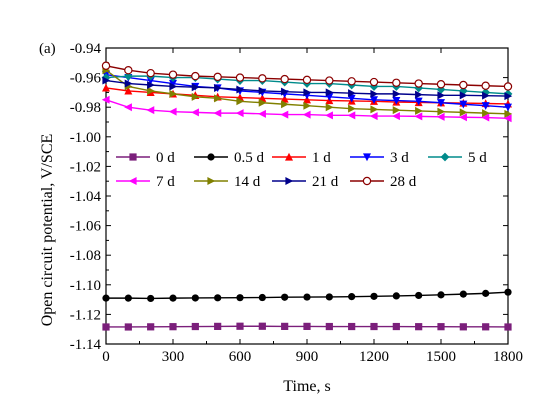 Image resolution: width=552 pixels, height=418 pixels. What do you see at coordinates (173, 357) in the screenshot?
I see `x-tick-label: 300` at bounding box center [173, 357].